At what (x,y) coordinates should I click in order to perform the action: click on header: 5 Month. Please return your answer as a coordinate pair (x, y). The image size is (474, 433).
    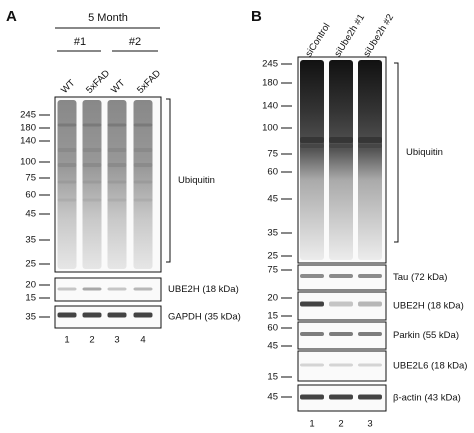
    Looking at the image, I should click on (108, 18).